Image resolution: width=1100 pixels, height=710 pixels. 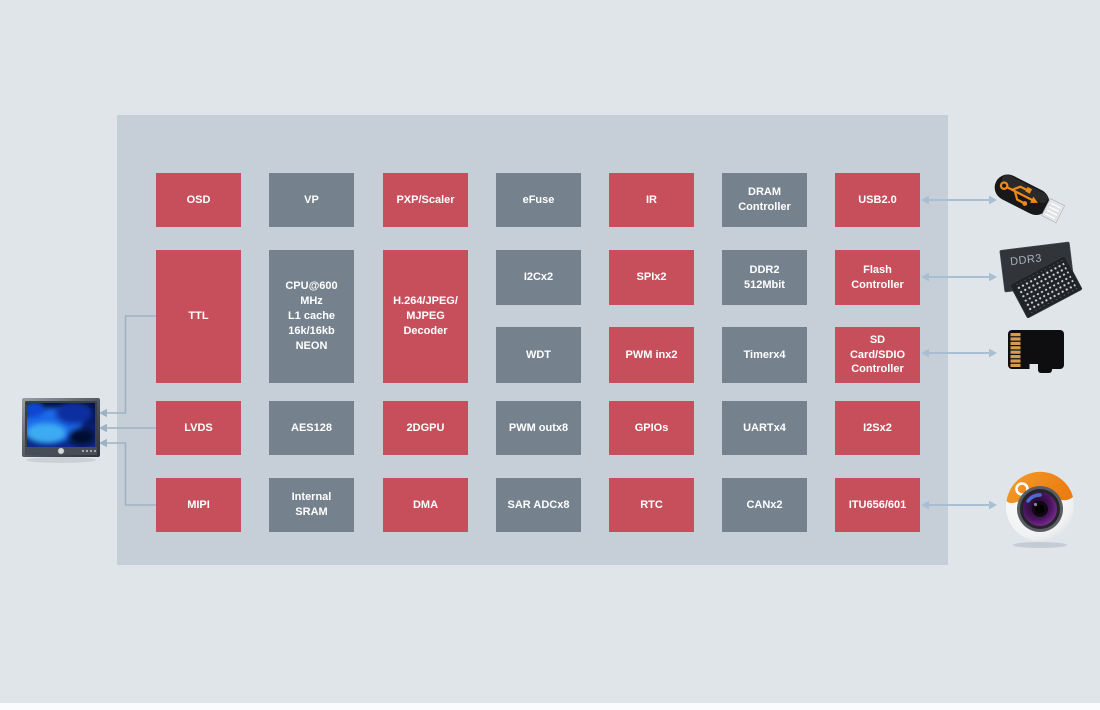 I want to click on block-sd-sdio-controller: SD Card/SDIO Controller, so click(x=877, y=355).